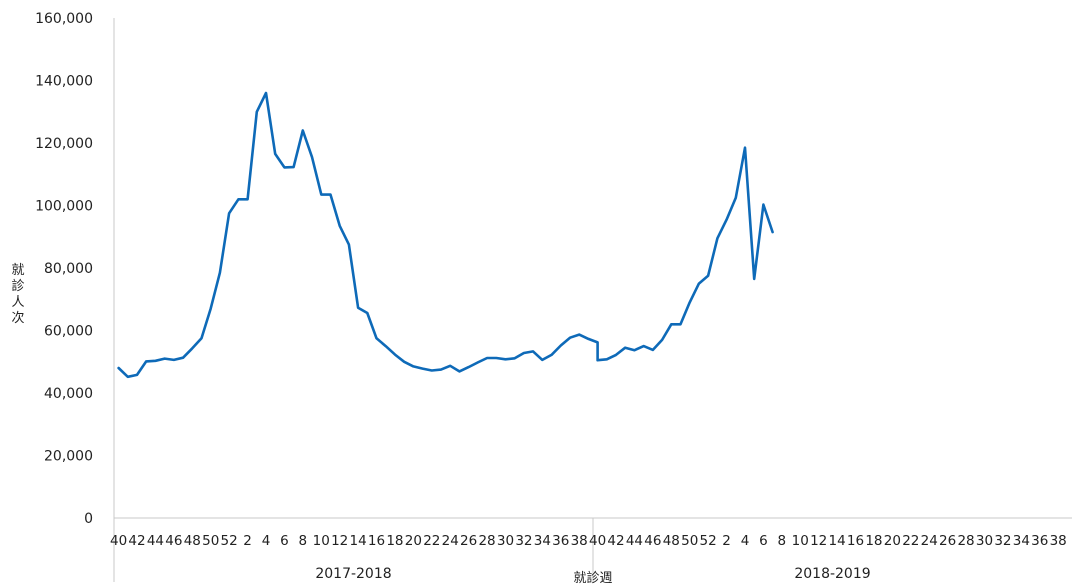 This screenshot has height=585, width=1072. Describe the element at coordinates (68, 457) in the screenshot. I see `y-tick-label: 20,000` at that location.